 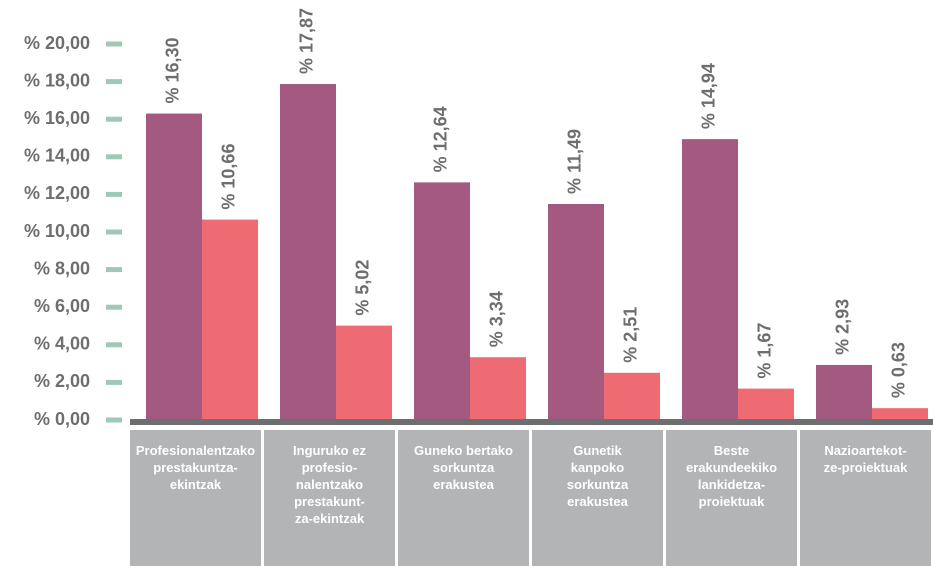 What do you see at coordinates (631, 335) in the screenshot?
I see `value-label: % 2,51` at bounding box center [631, 335].